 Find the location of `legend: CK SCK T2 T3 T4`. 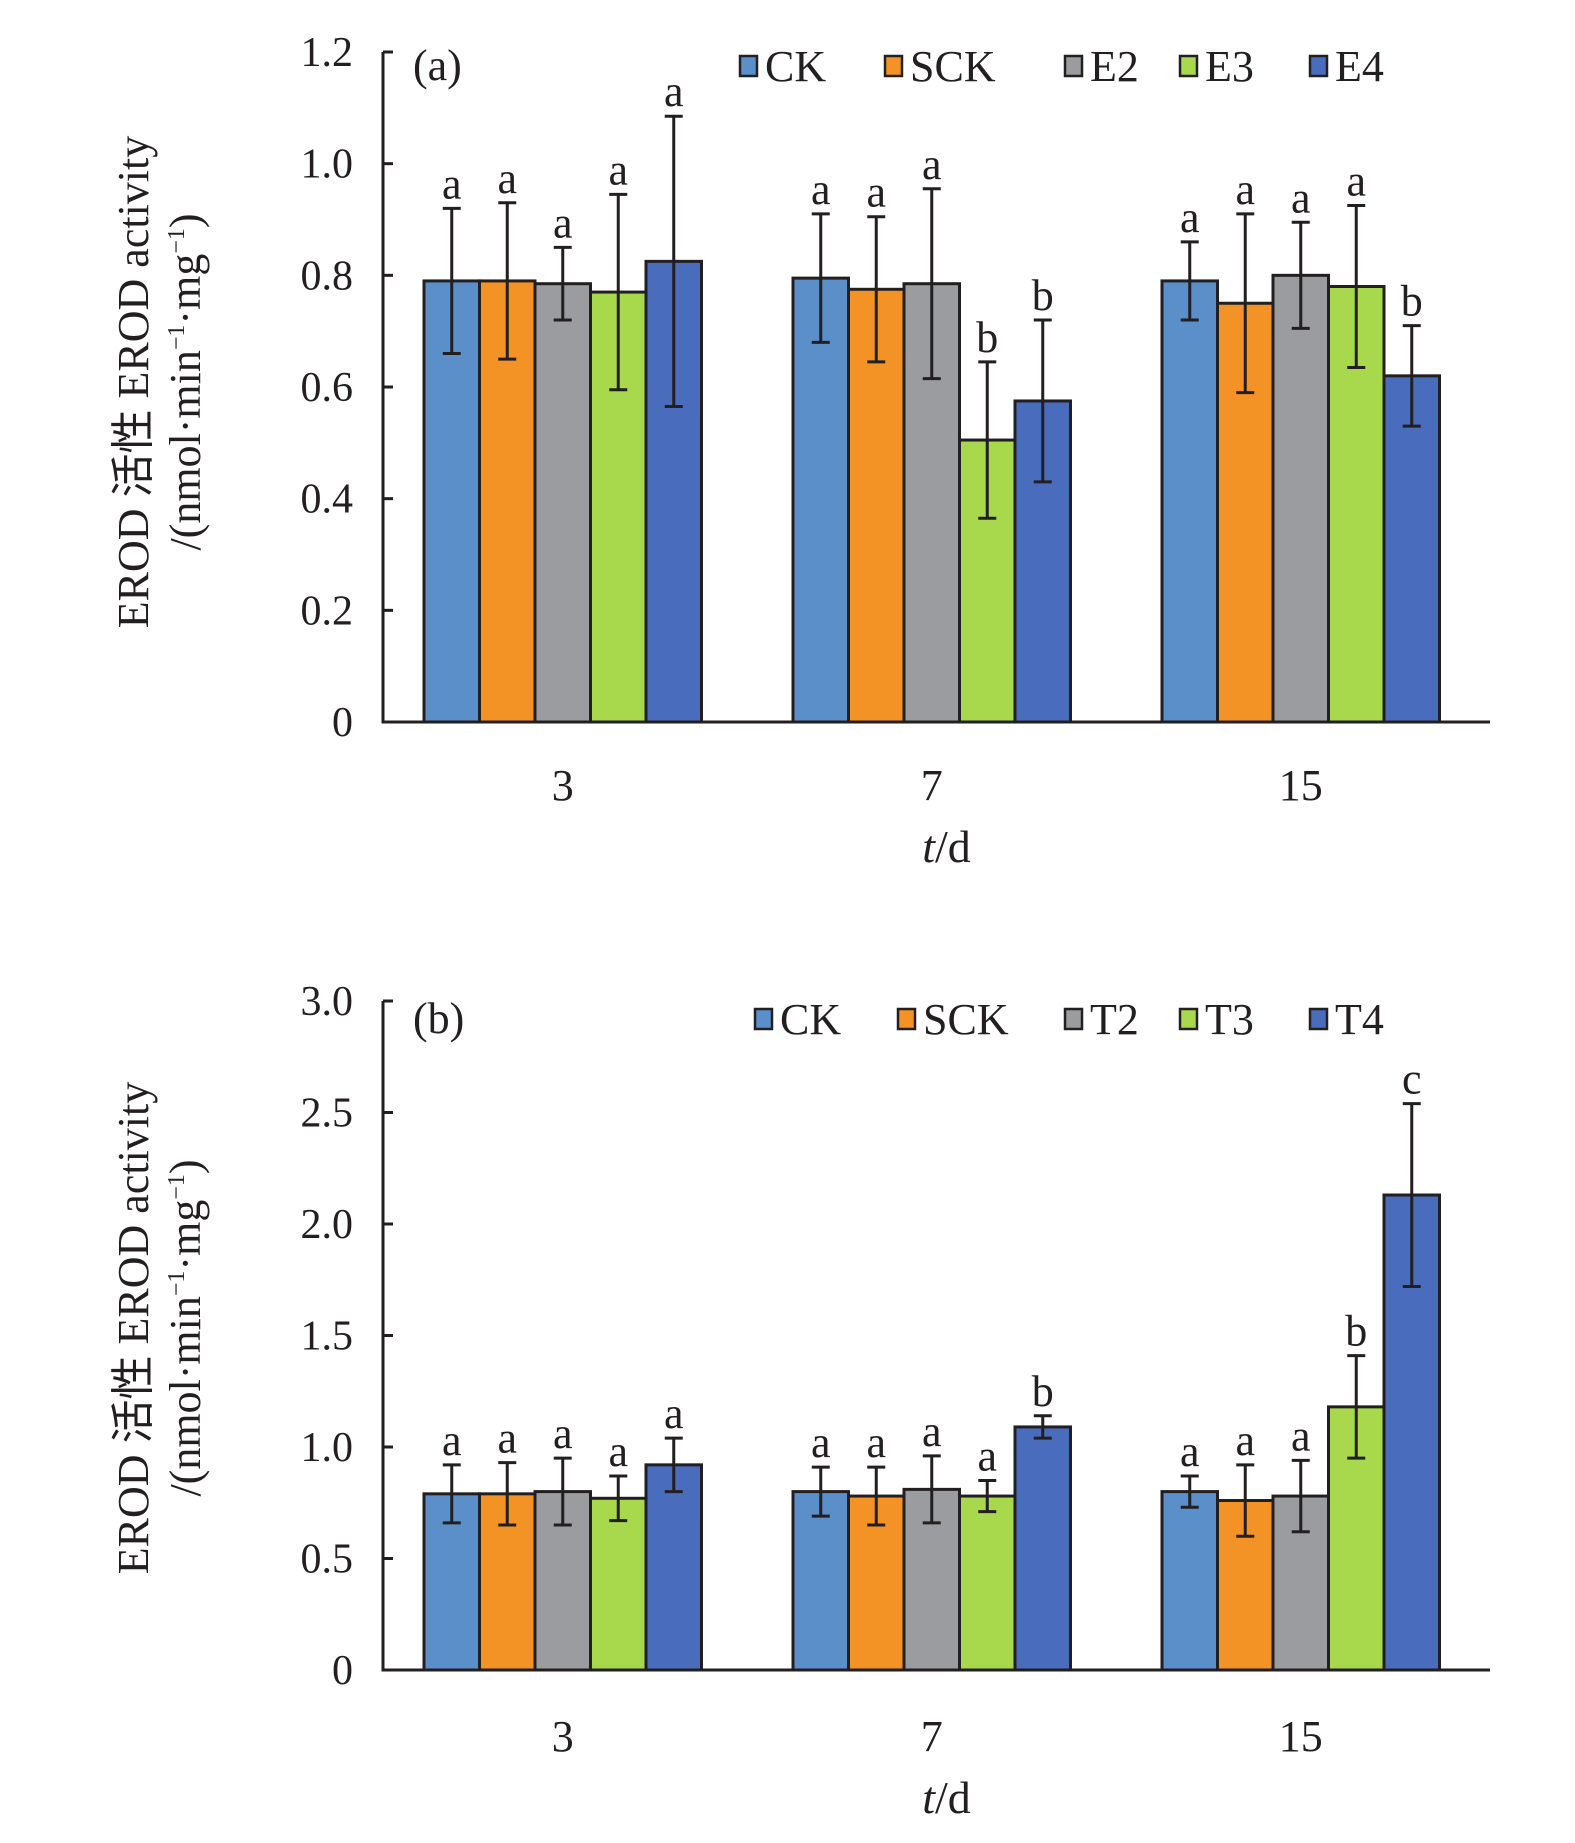

legend: CK SCK T2 T3 T4 is located at coordinates (1068, 1019).